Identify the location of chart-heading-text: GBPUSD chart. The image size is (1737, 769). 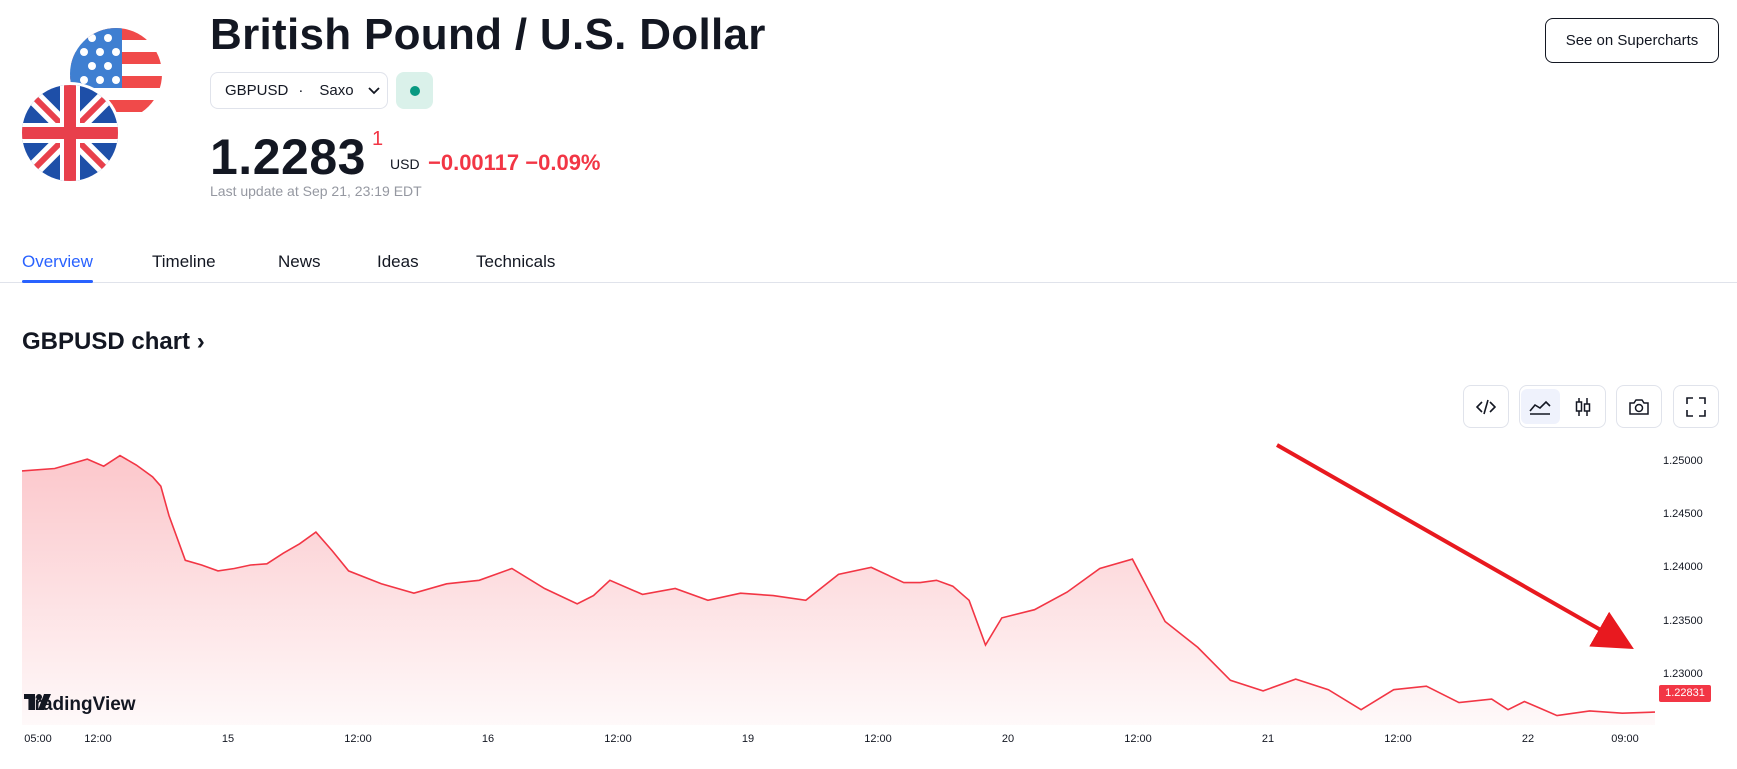
(106, 341).